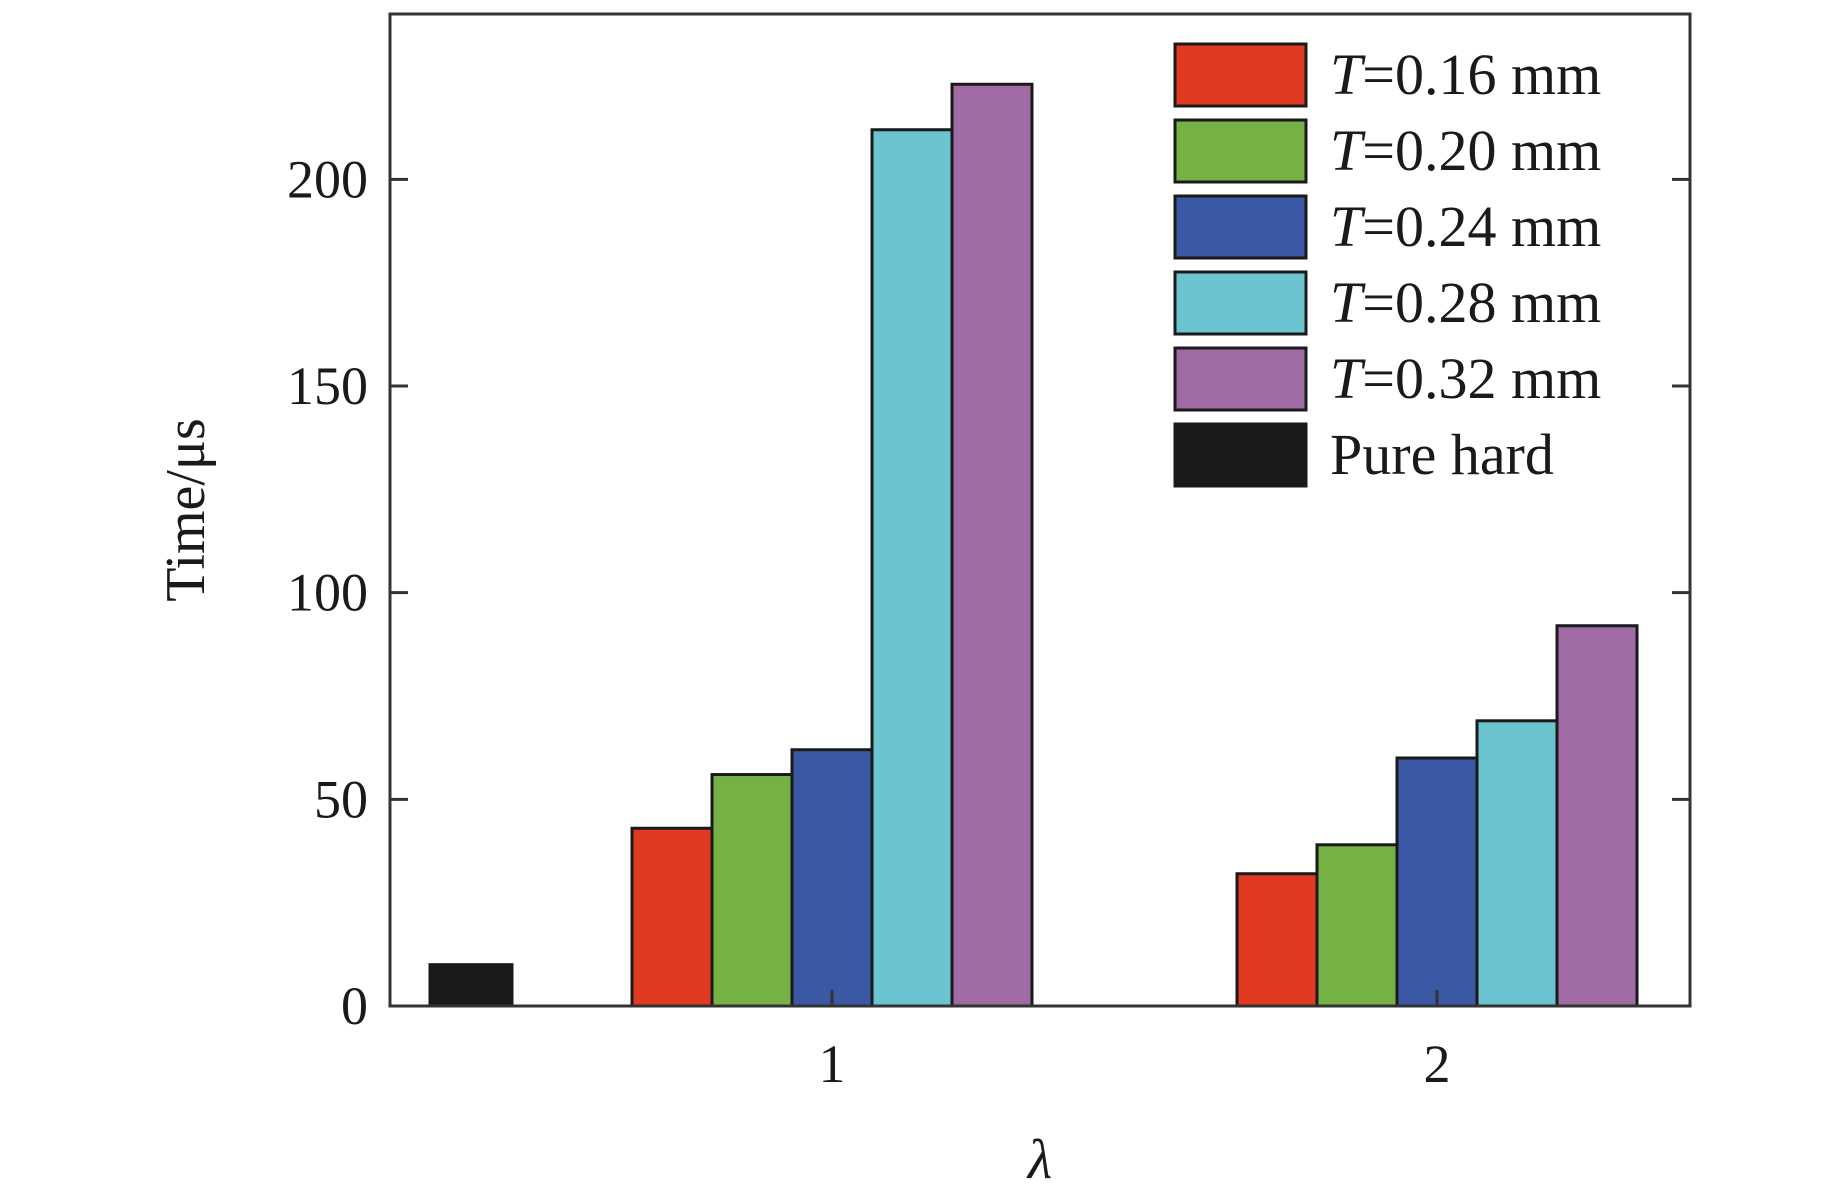  Describe the element at coordinates (1039, 1160) in the screenshot. I see `x-axis-title: λ` at that location.